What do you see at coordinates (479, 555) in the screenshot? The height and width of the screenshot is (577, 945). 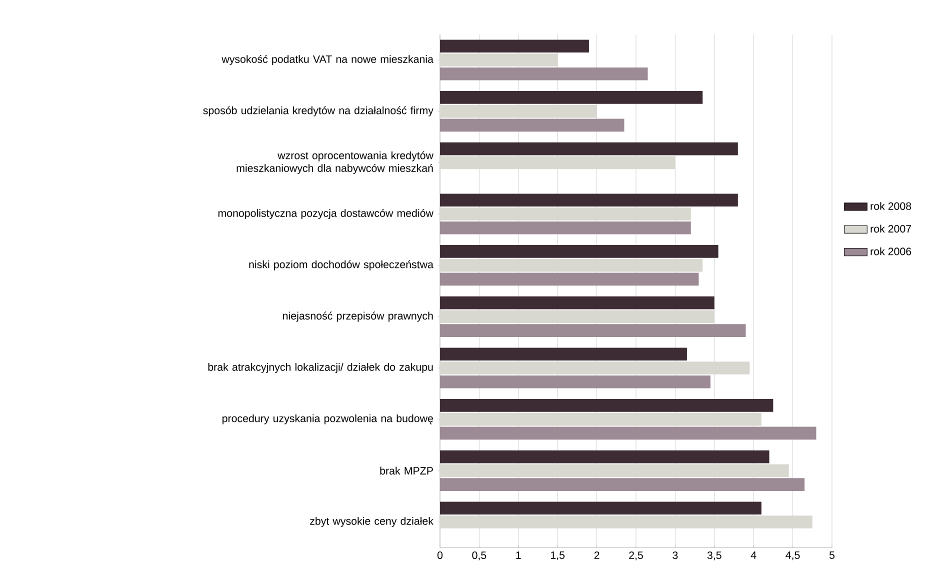 I see `x-tick-label: 0,5` at bounding box center [479, 555].